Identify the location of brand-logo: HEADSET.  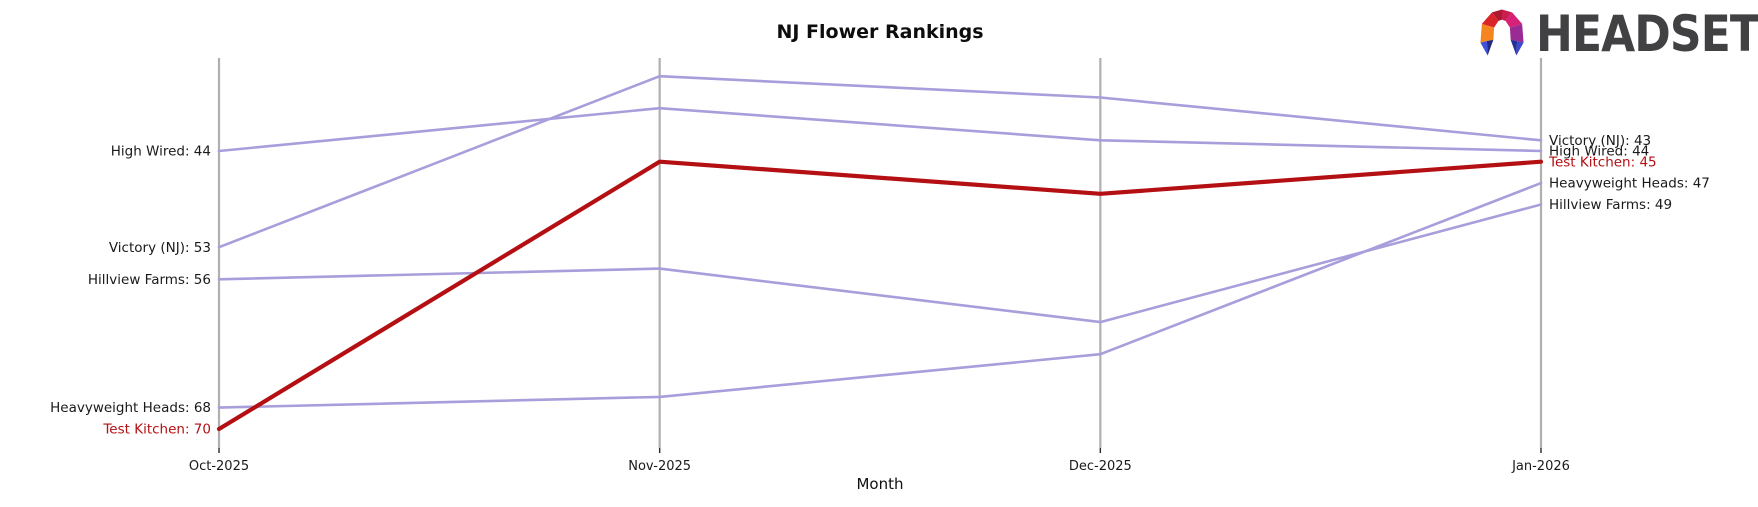
(1618, 34).